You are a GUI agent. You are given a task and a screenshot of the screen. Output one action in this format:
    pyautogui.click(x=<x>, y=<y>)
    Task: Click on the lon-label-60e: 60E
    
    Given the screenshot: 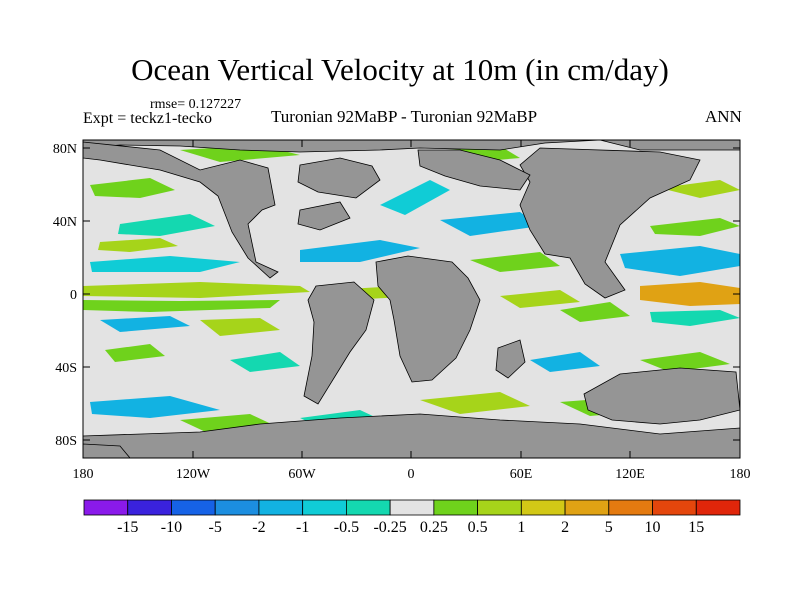 What is the action you would take?
    pyautogui.click(x=521, y=474)
    